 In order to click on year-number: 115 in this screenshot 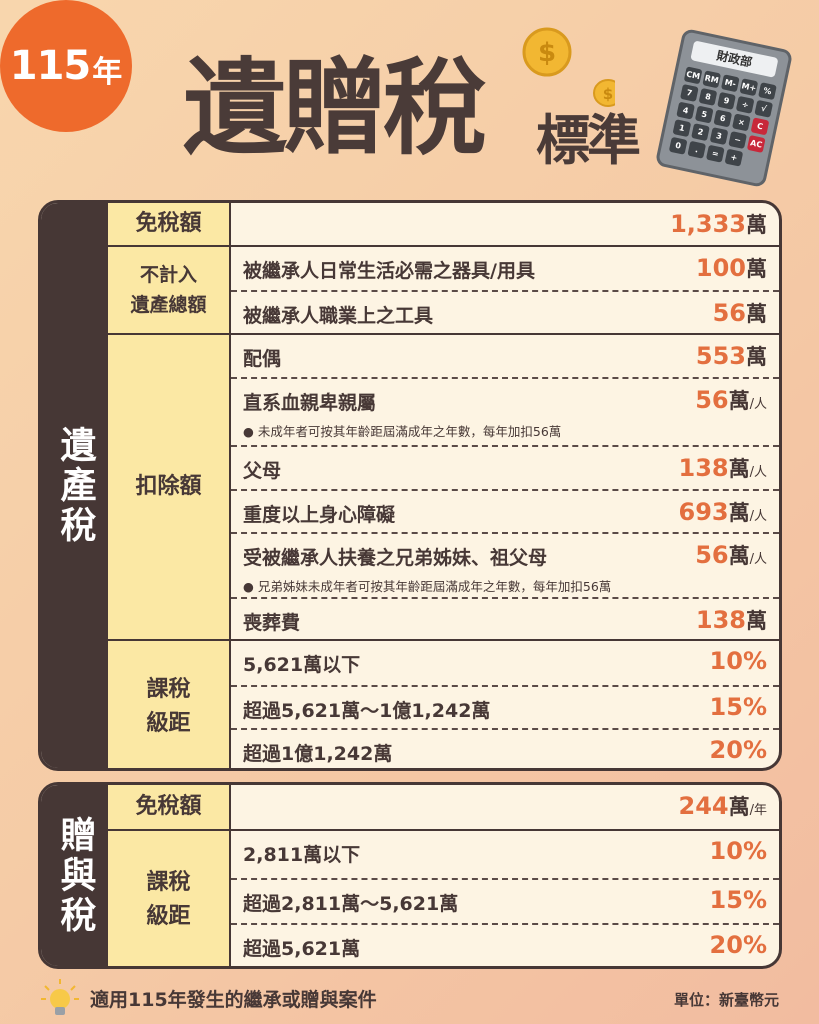, I will do `click(50, 66)`.